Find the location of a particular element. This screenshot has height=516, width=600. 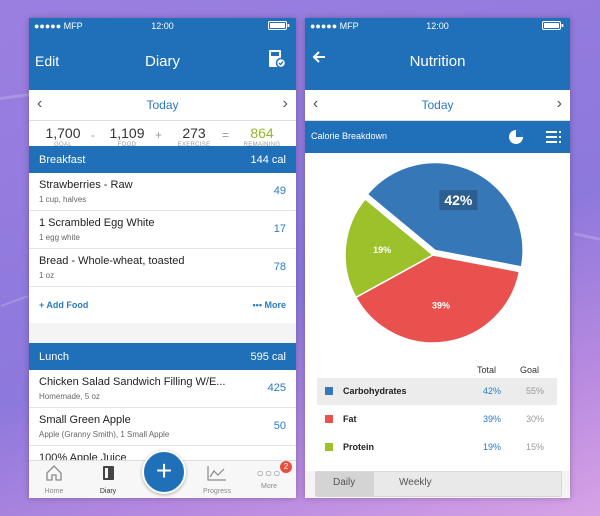

legend-name: Carbohydrates is located at coordinates (375, 391).